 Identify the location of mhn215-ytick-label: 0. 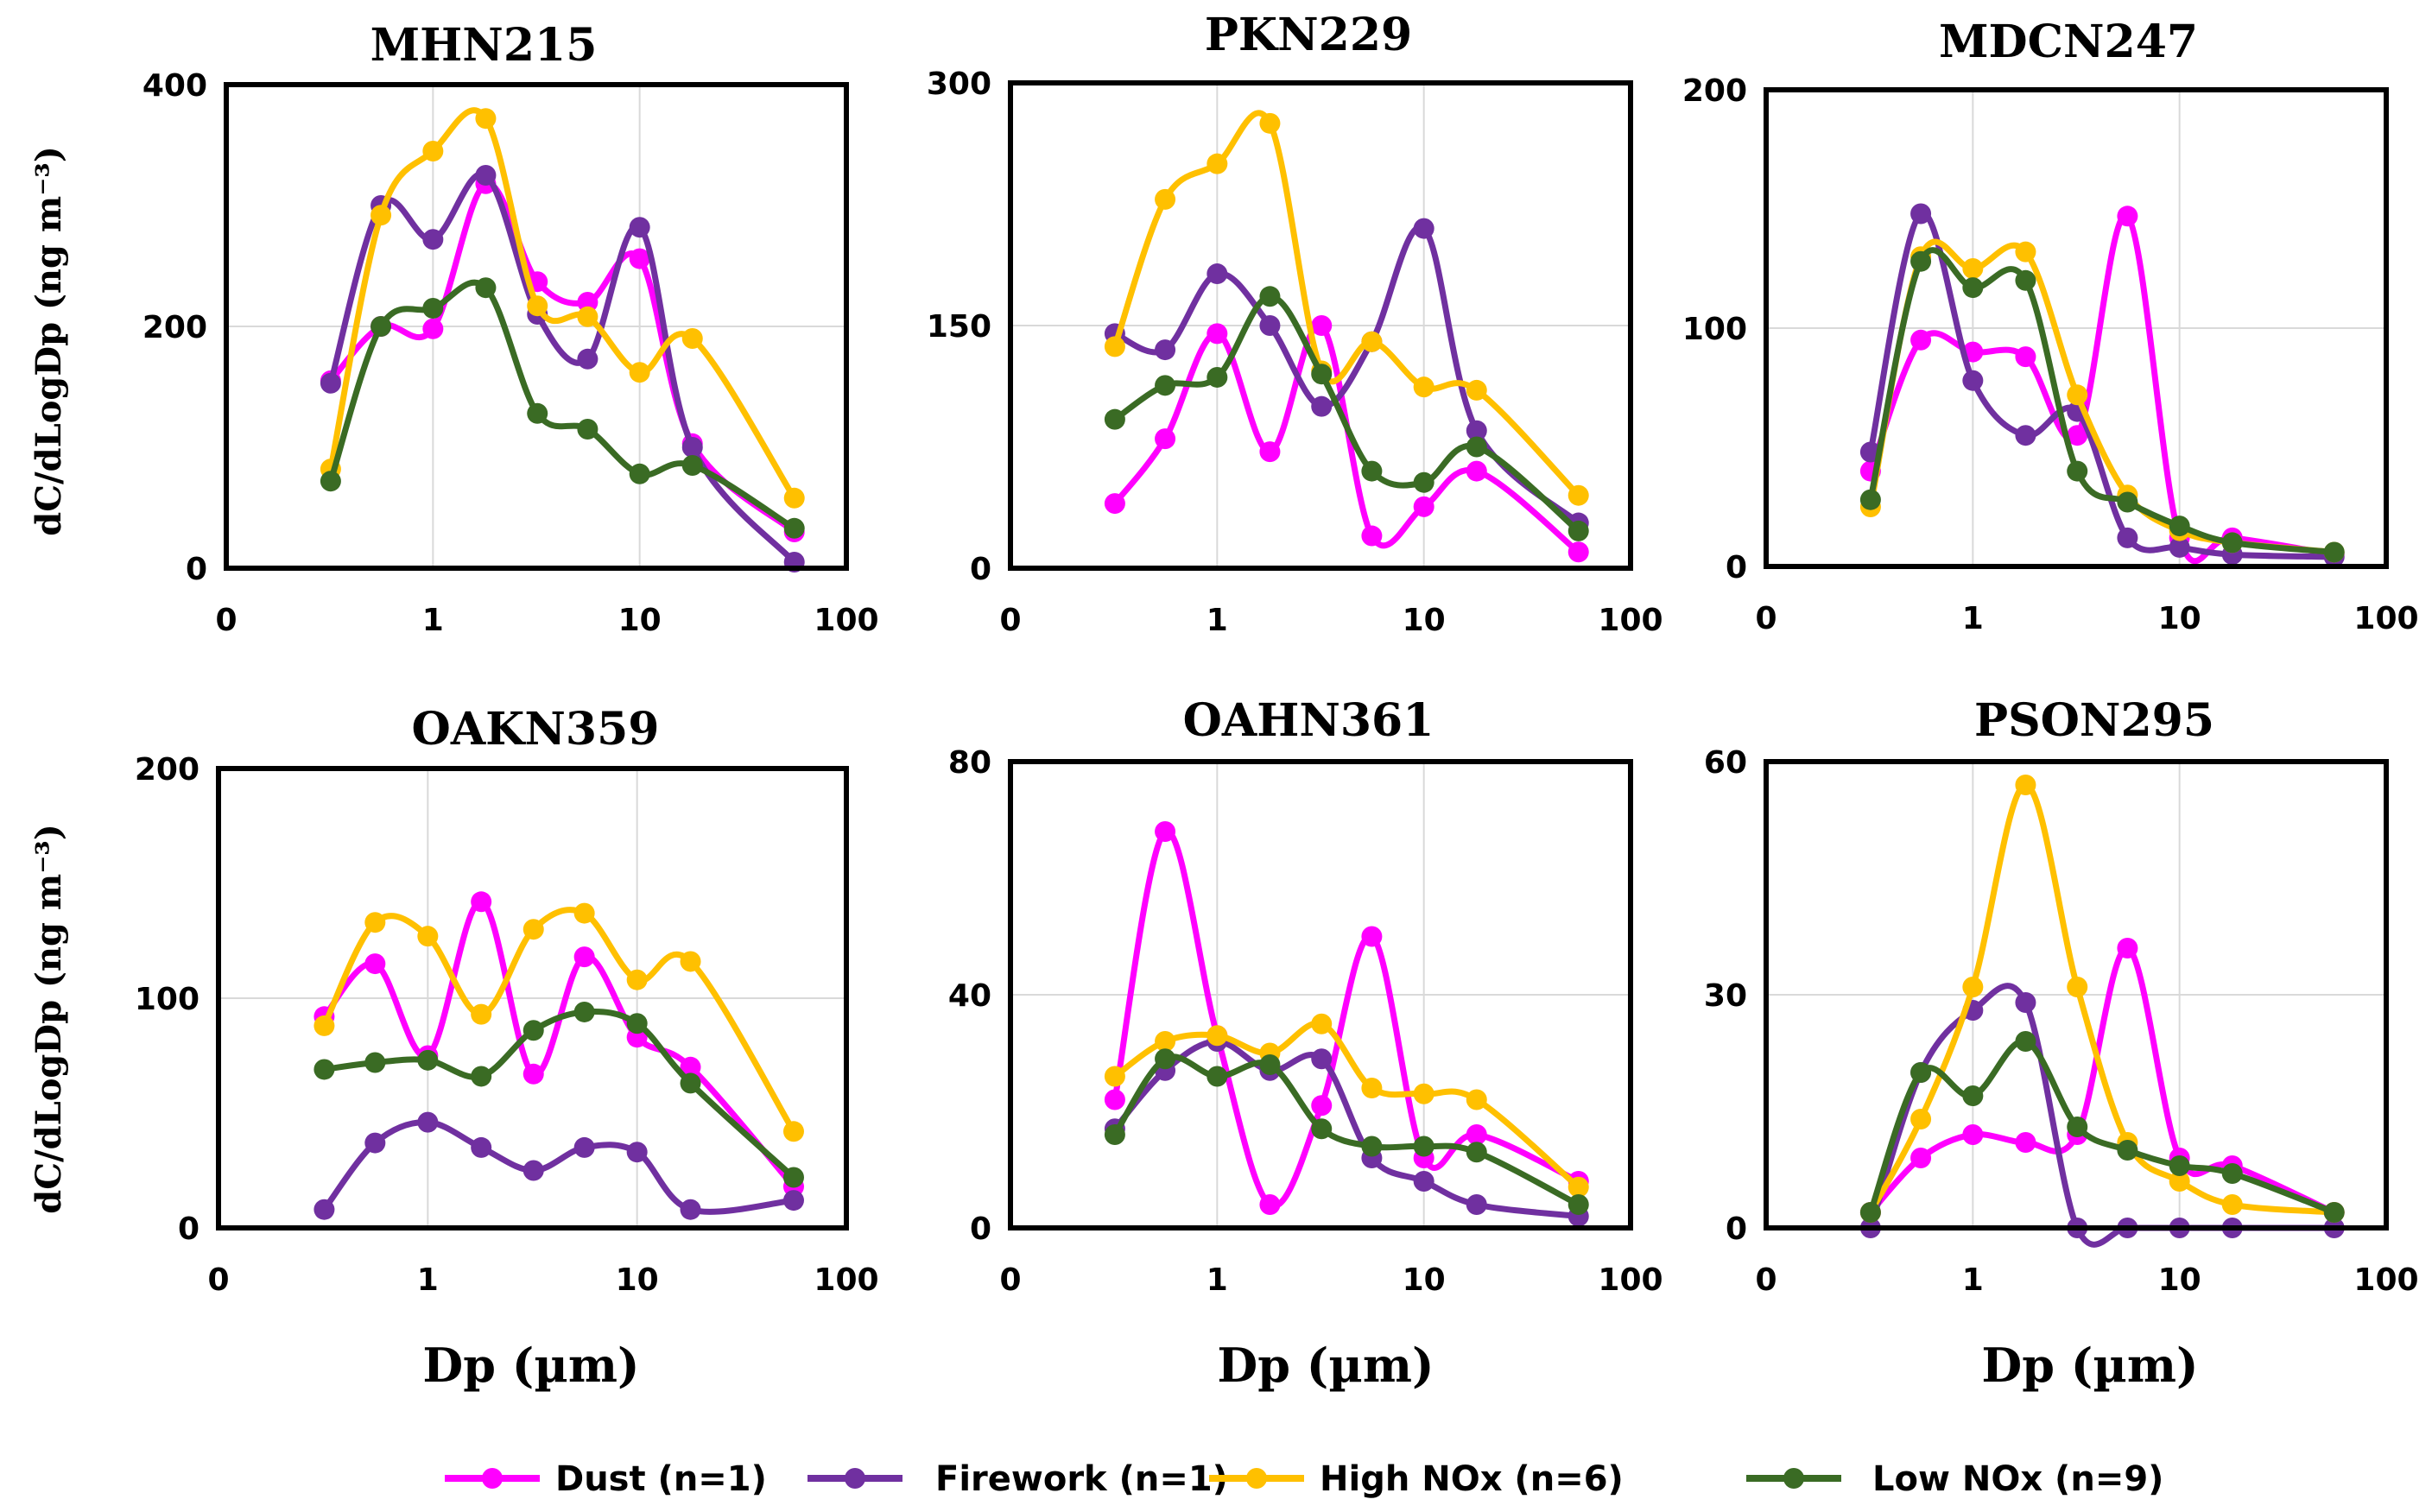
(197, 569).